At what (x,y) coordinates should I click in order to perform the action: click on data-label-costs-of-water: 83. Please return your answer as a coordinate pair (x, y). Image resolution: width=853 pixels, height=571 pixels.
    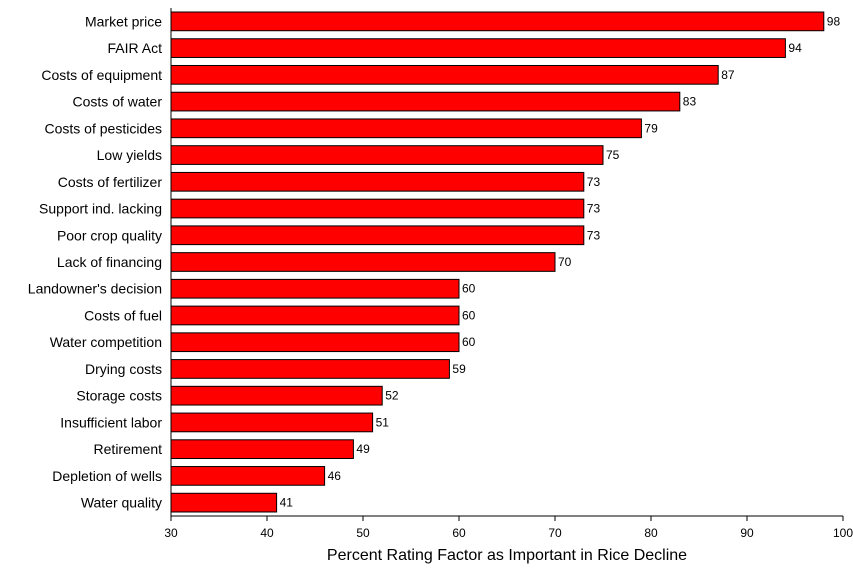
    Looking at the image, I should click on (690, 102).